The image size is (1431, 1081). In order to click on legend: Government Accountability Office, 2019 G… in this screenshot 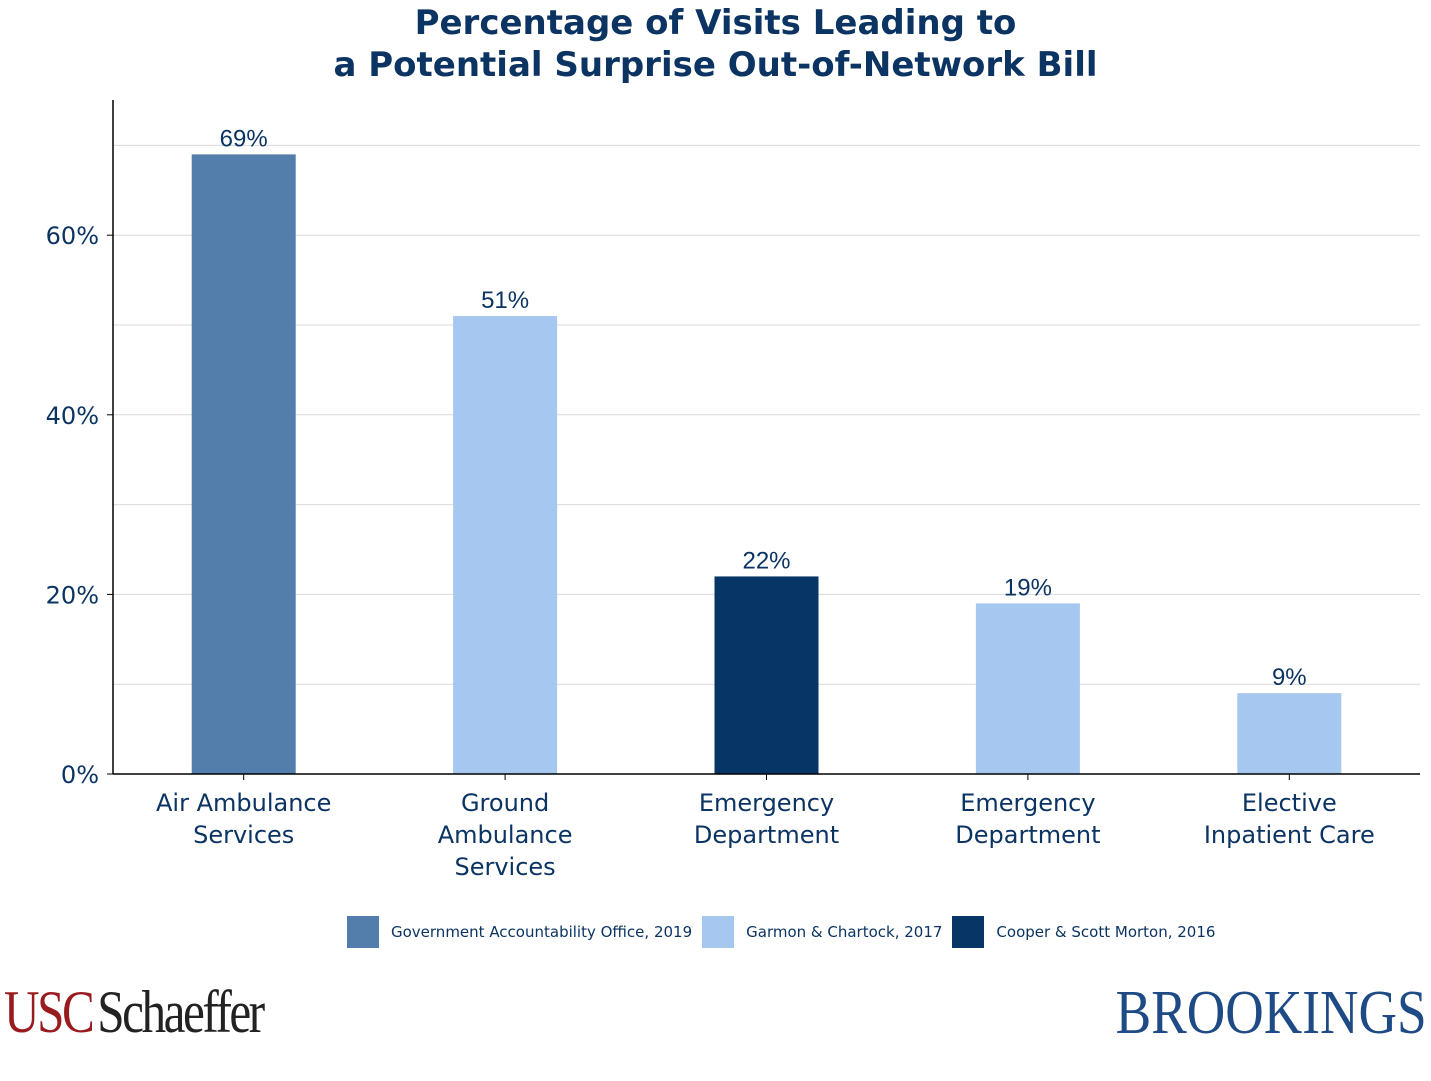, I will do `click(786, 932)`.